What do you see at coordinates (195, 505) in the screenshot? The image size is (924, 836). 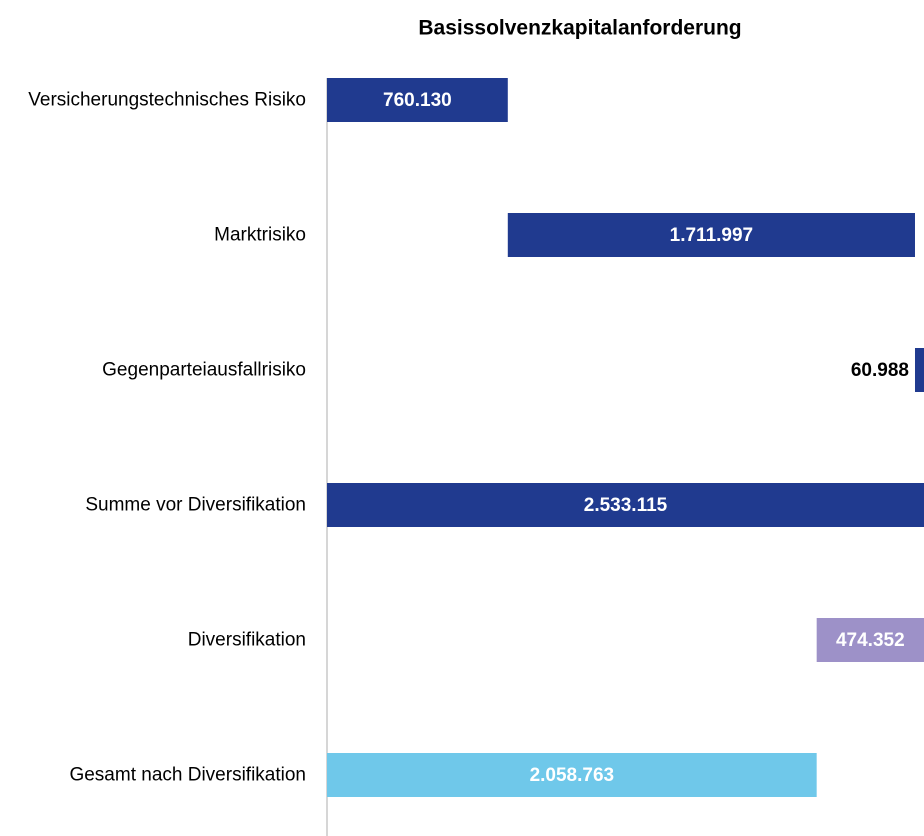 I see `category-label: Summe vor Diversifikation` at bounding box center [195, 505].